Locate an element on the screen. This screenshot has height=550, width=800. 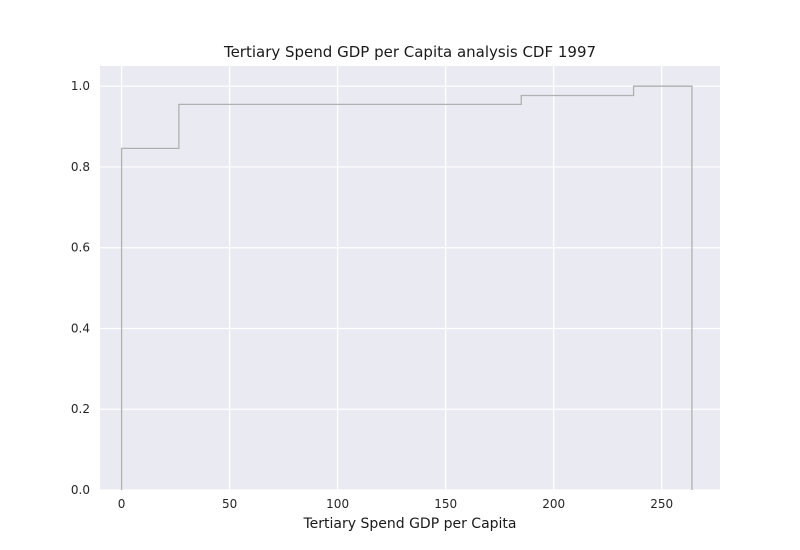
x-tick-label: 200 is located at coordinates (553, 504).